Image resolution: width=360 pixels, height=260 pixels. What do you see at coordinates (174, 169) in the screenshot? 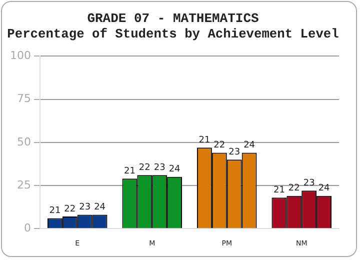
I see `series-label: 24` at bounding box center [174, 169].